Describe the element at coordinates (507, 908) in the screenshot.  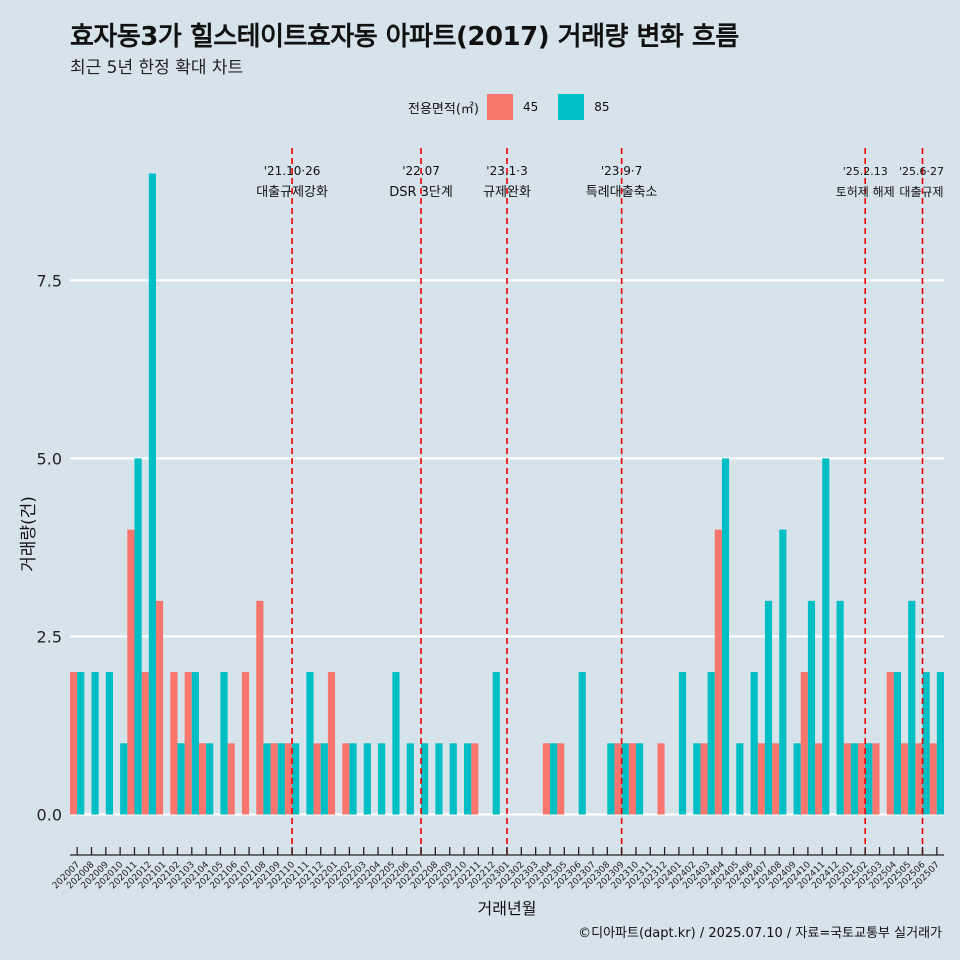
I see `x-axis-title: 거래년월` at that location.